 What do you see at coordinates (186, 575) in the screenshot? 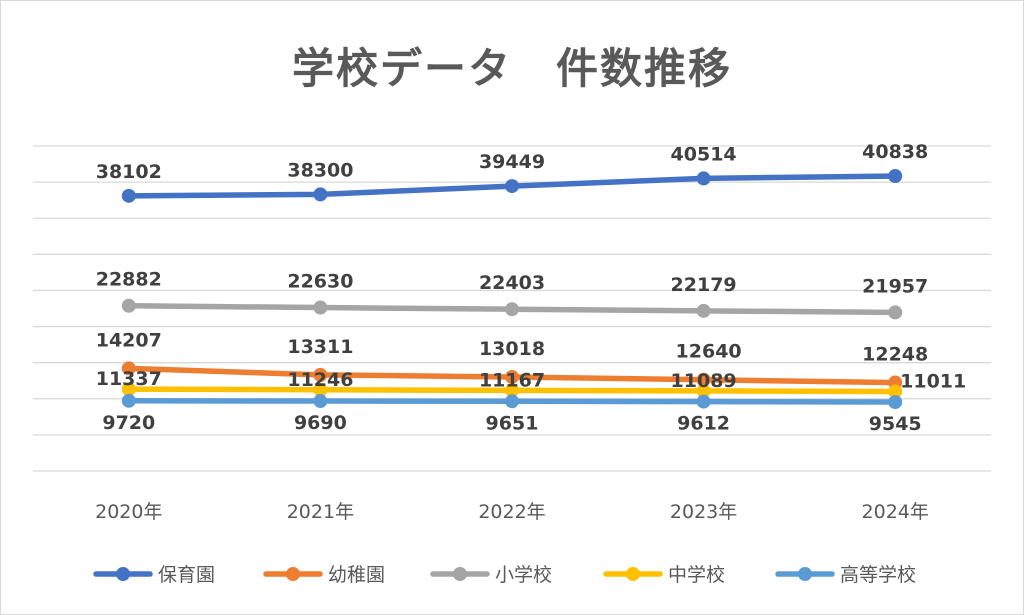
I see `legend-label: 保育園` at bounding box center [186, 575].